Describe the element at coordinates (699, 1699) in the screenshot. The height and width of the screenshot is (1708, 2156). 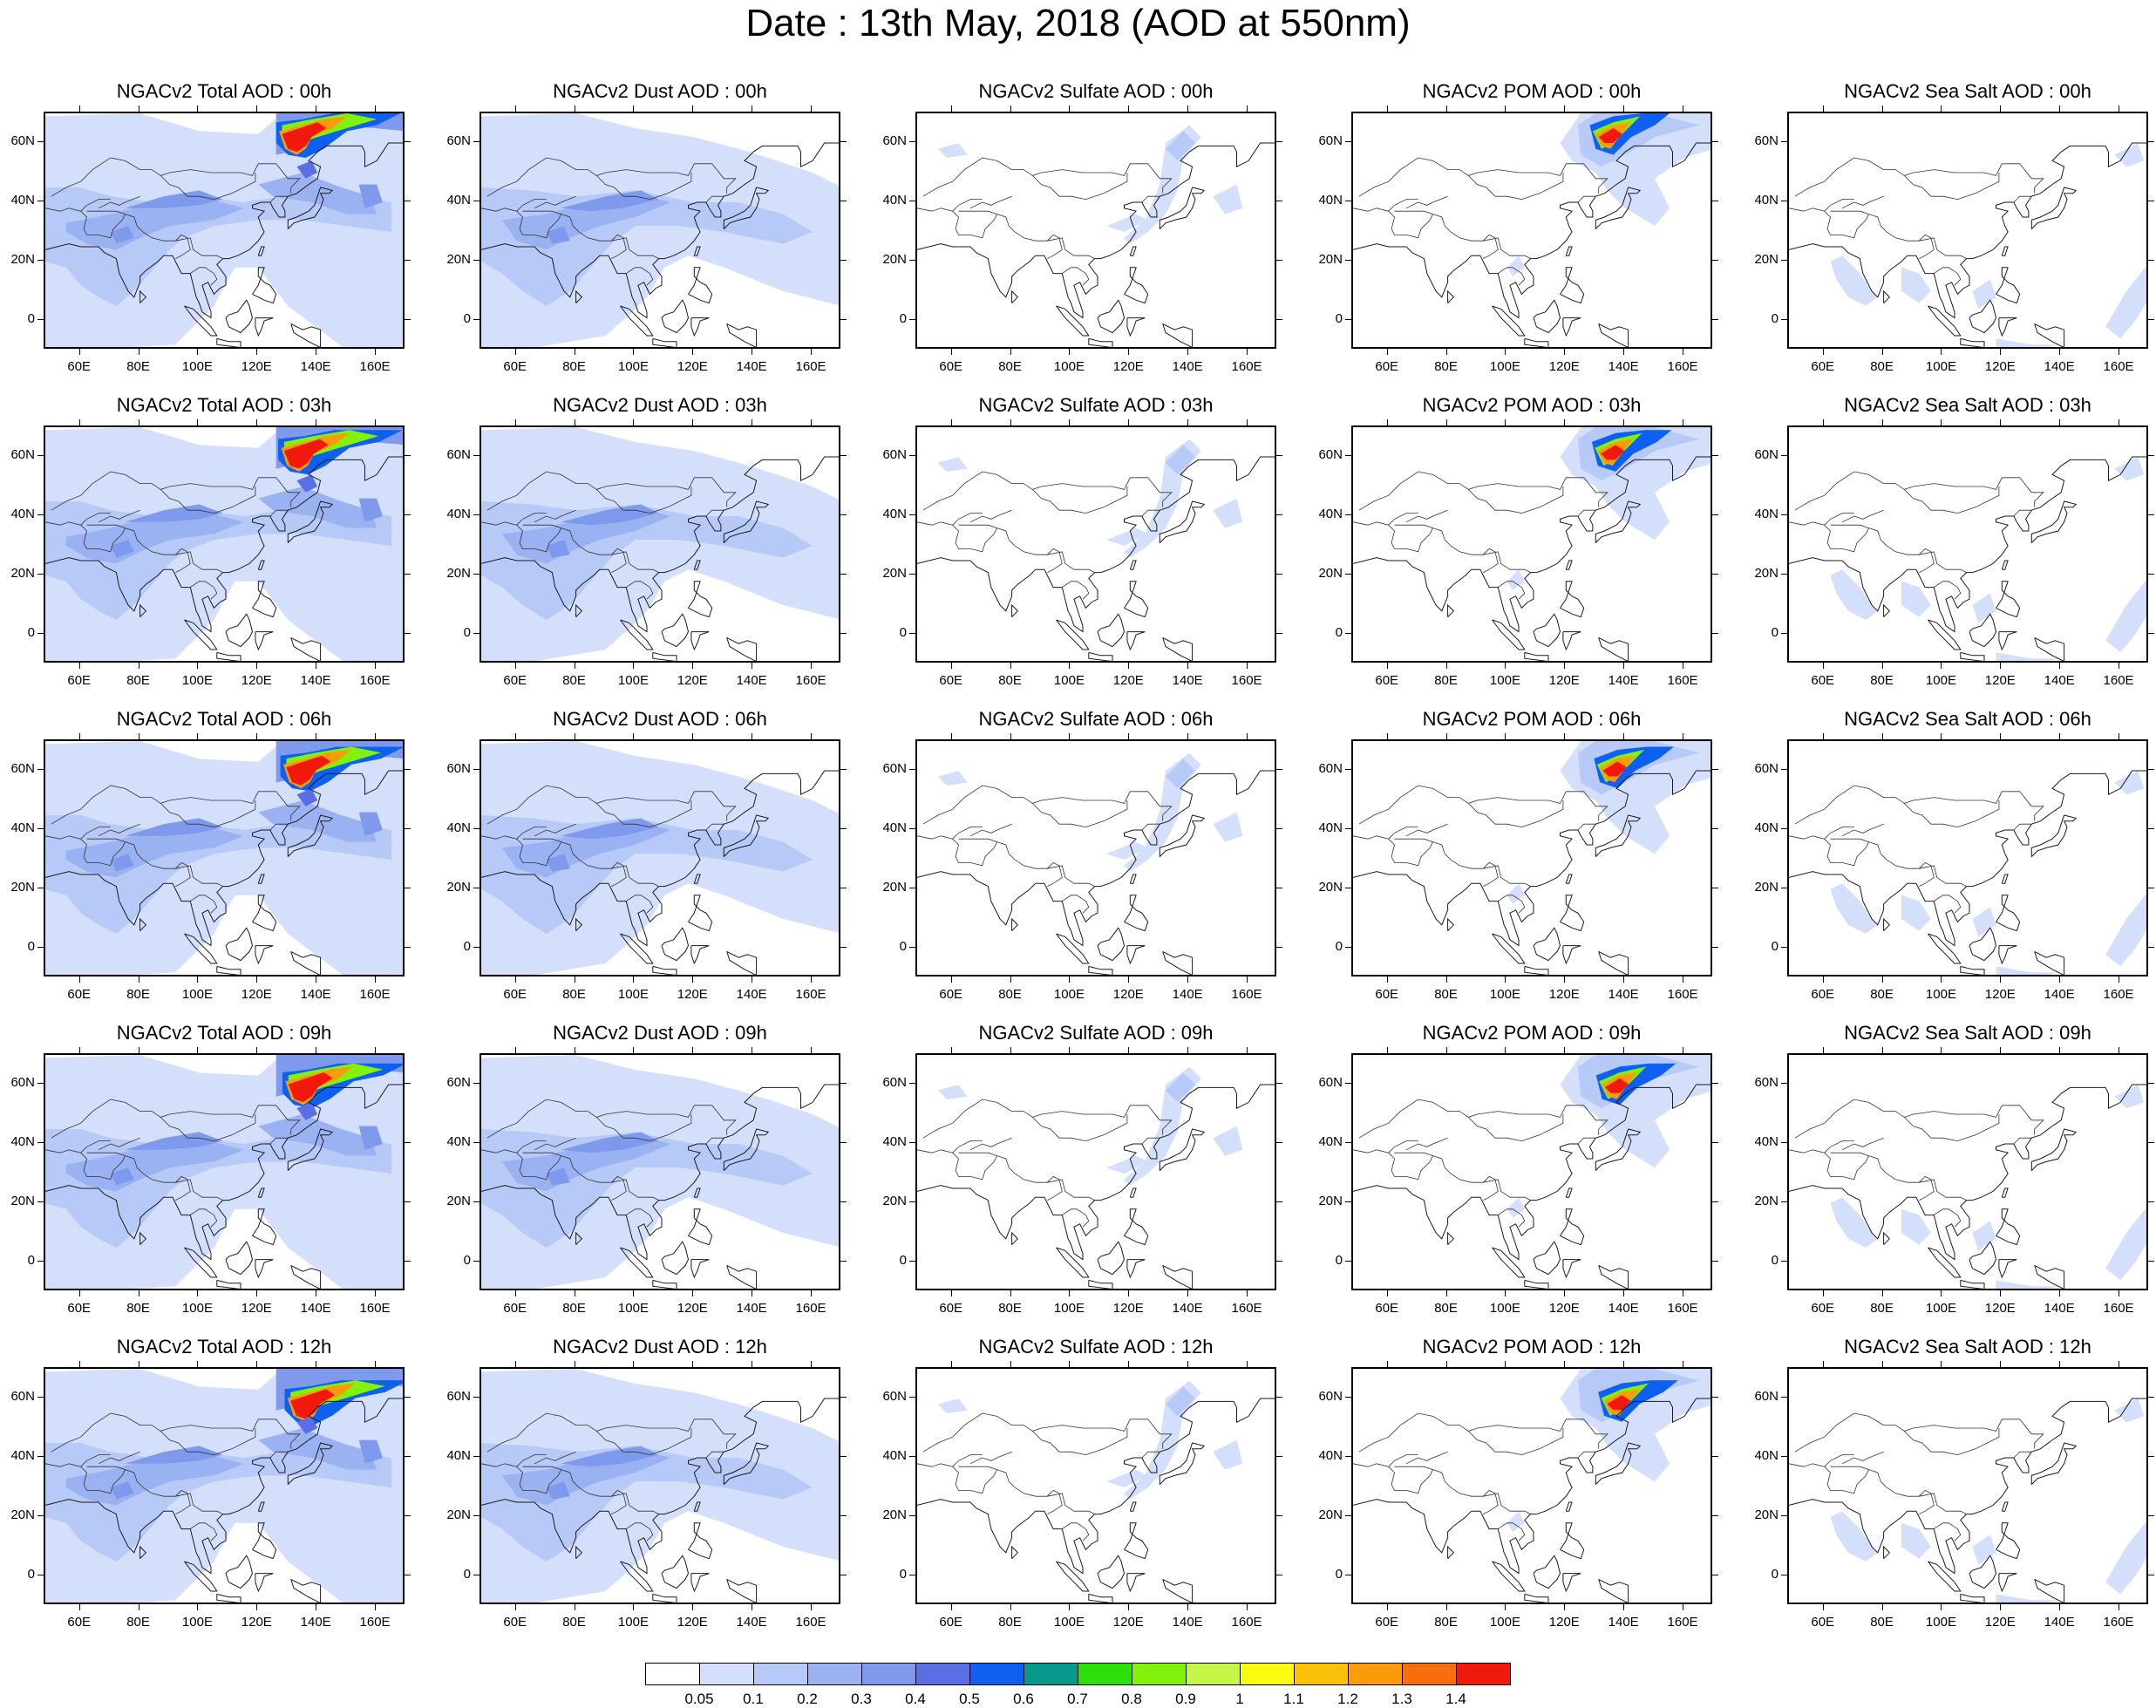
I see `colorbar-label: 0.05` at that location.